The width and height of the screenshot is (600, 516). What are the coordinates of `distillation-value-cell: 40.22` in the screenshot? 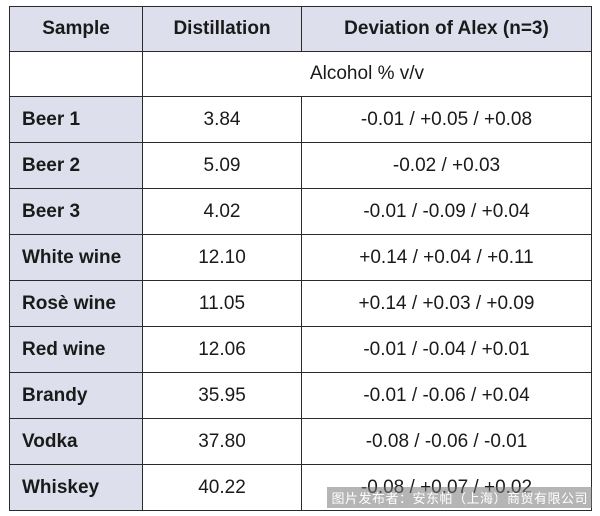 It's located at (222, 487).